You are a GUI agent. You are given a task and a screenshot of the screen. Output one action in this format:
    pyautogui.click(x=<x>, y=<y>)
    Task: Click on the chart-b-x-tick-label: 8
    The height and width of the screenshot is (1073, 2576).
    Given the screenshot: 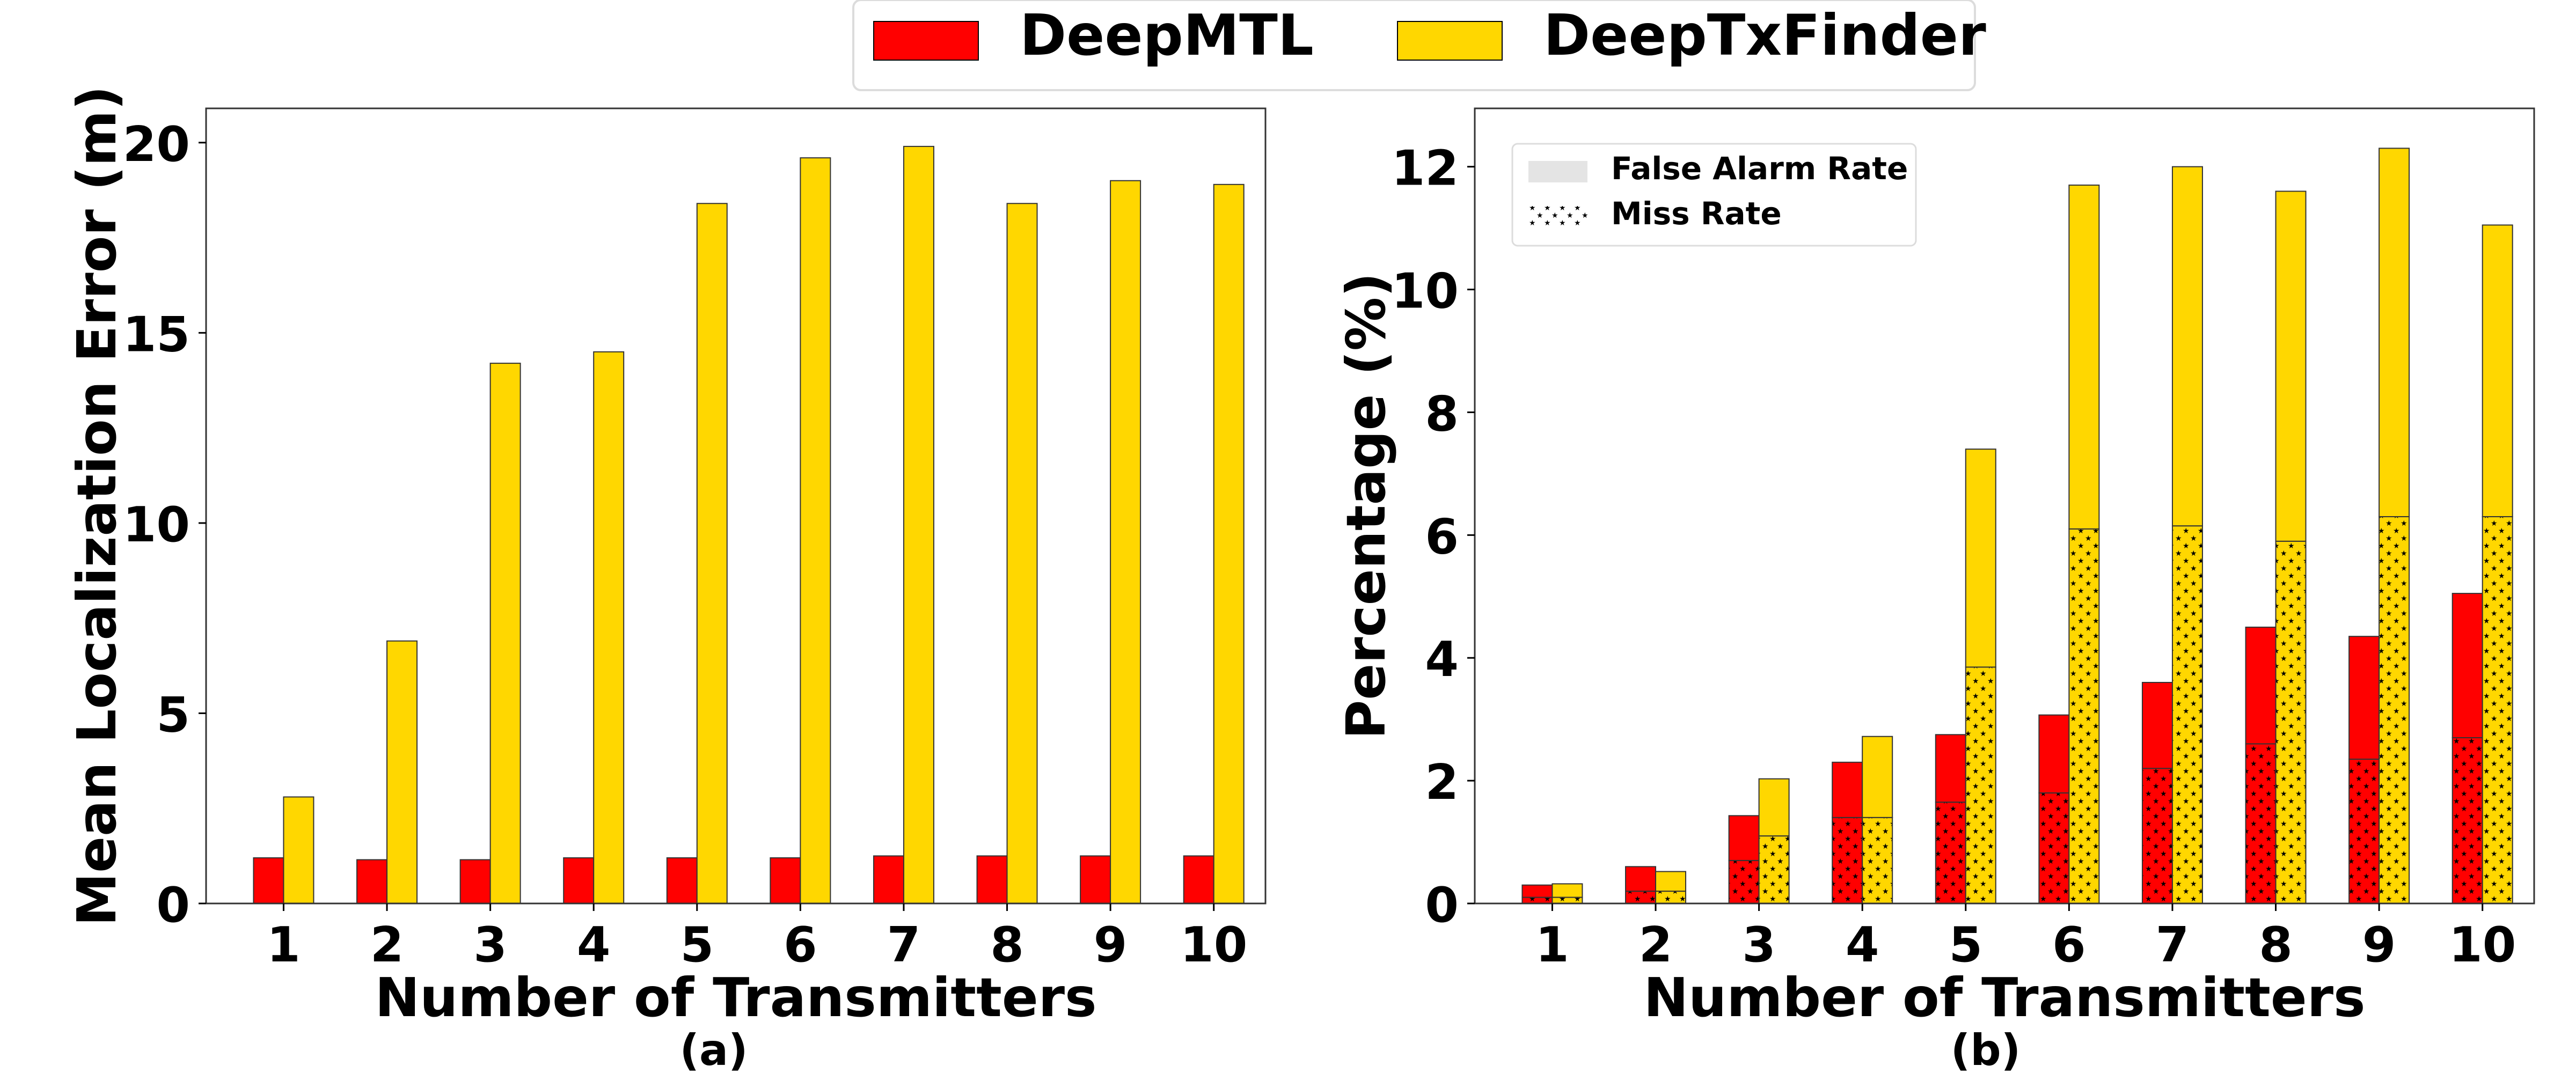 What is the action you would take?
    pyautogui.click(x=2276, y=945)
    